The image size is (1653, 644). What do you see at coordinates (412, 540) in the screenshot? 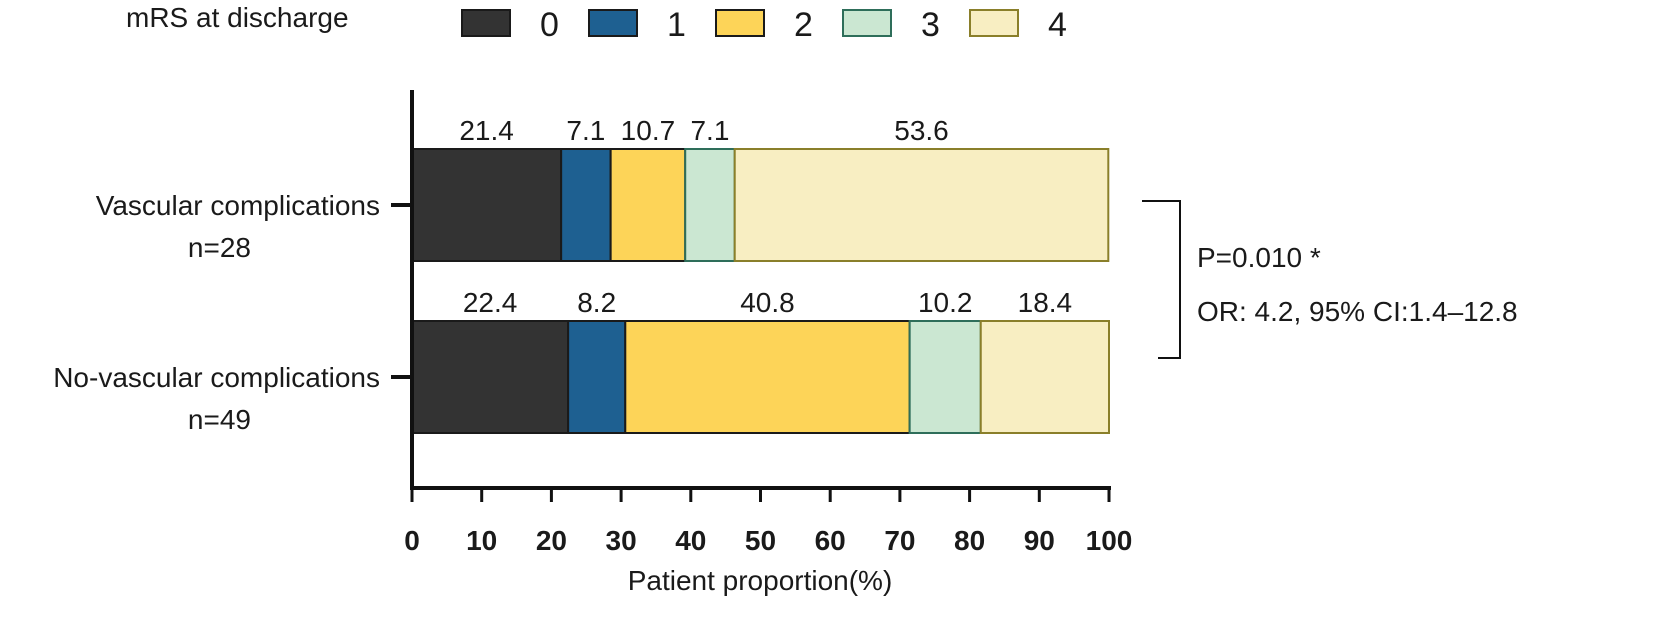
I see `x-tick-label: 0` at bounding box center [412, 540].